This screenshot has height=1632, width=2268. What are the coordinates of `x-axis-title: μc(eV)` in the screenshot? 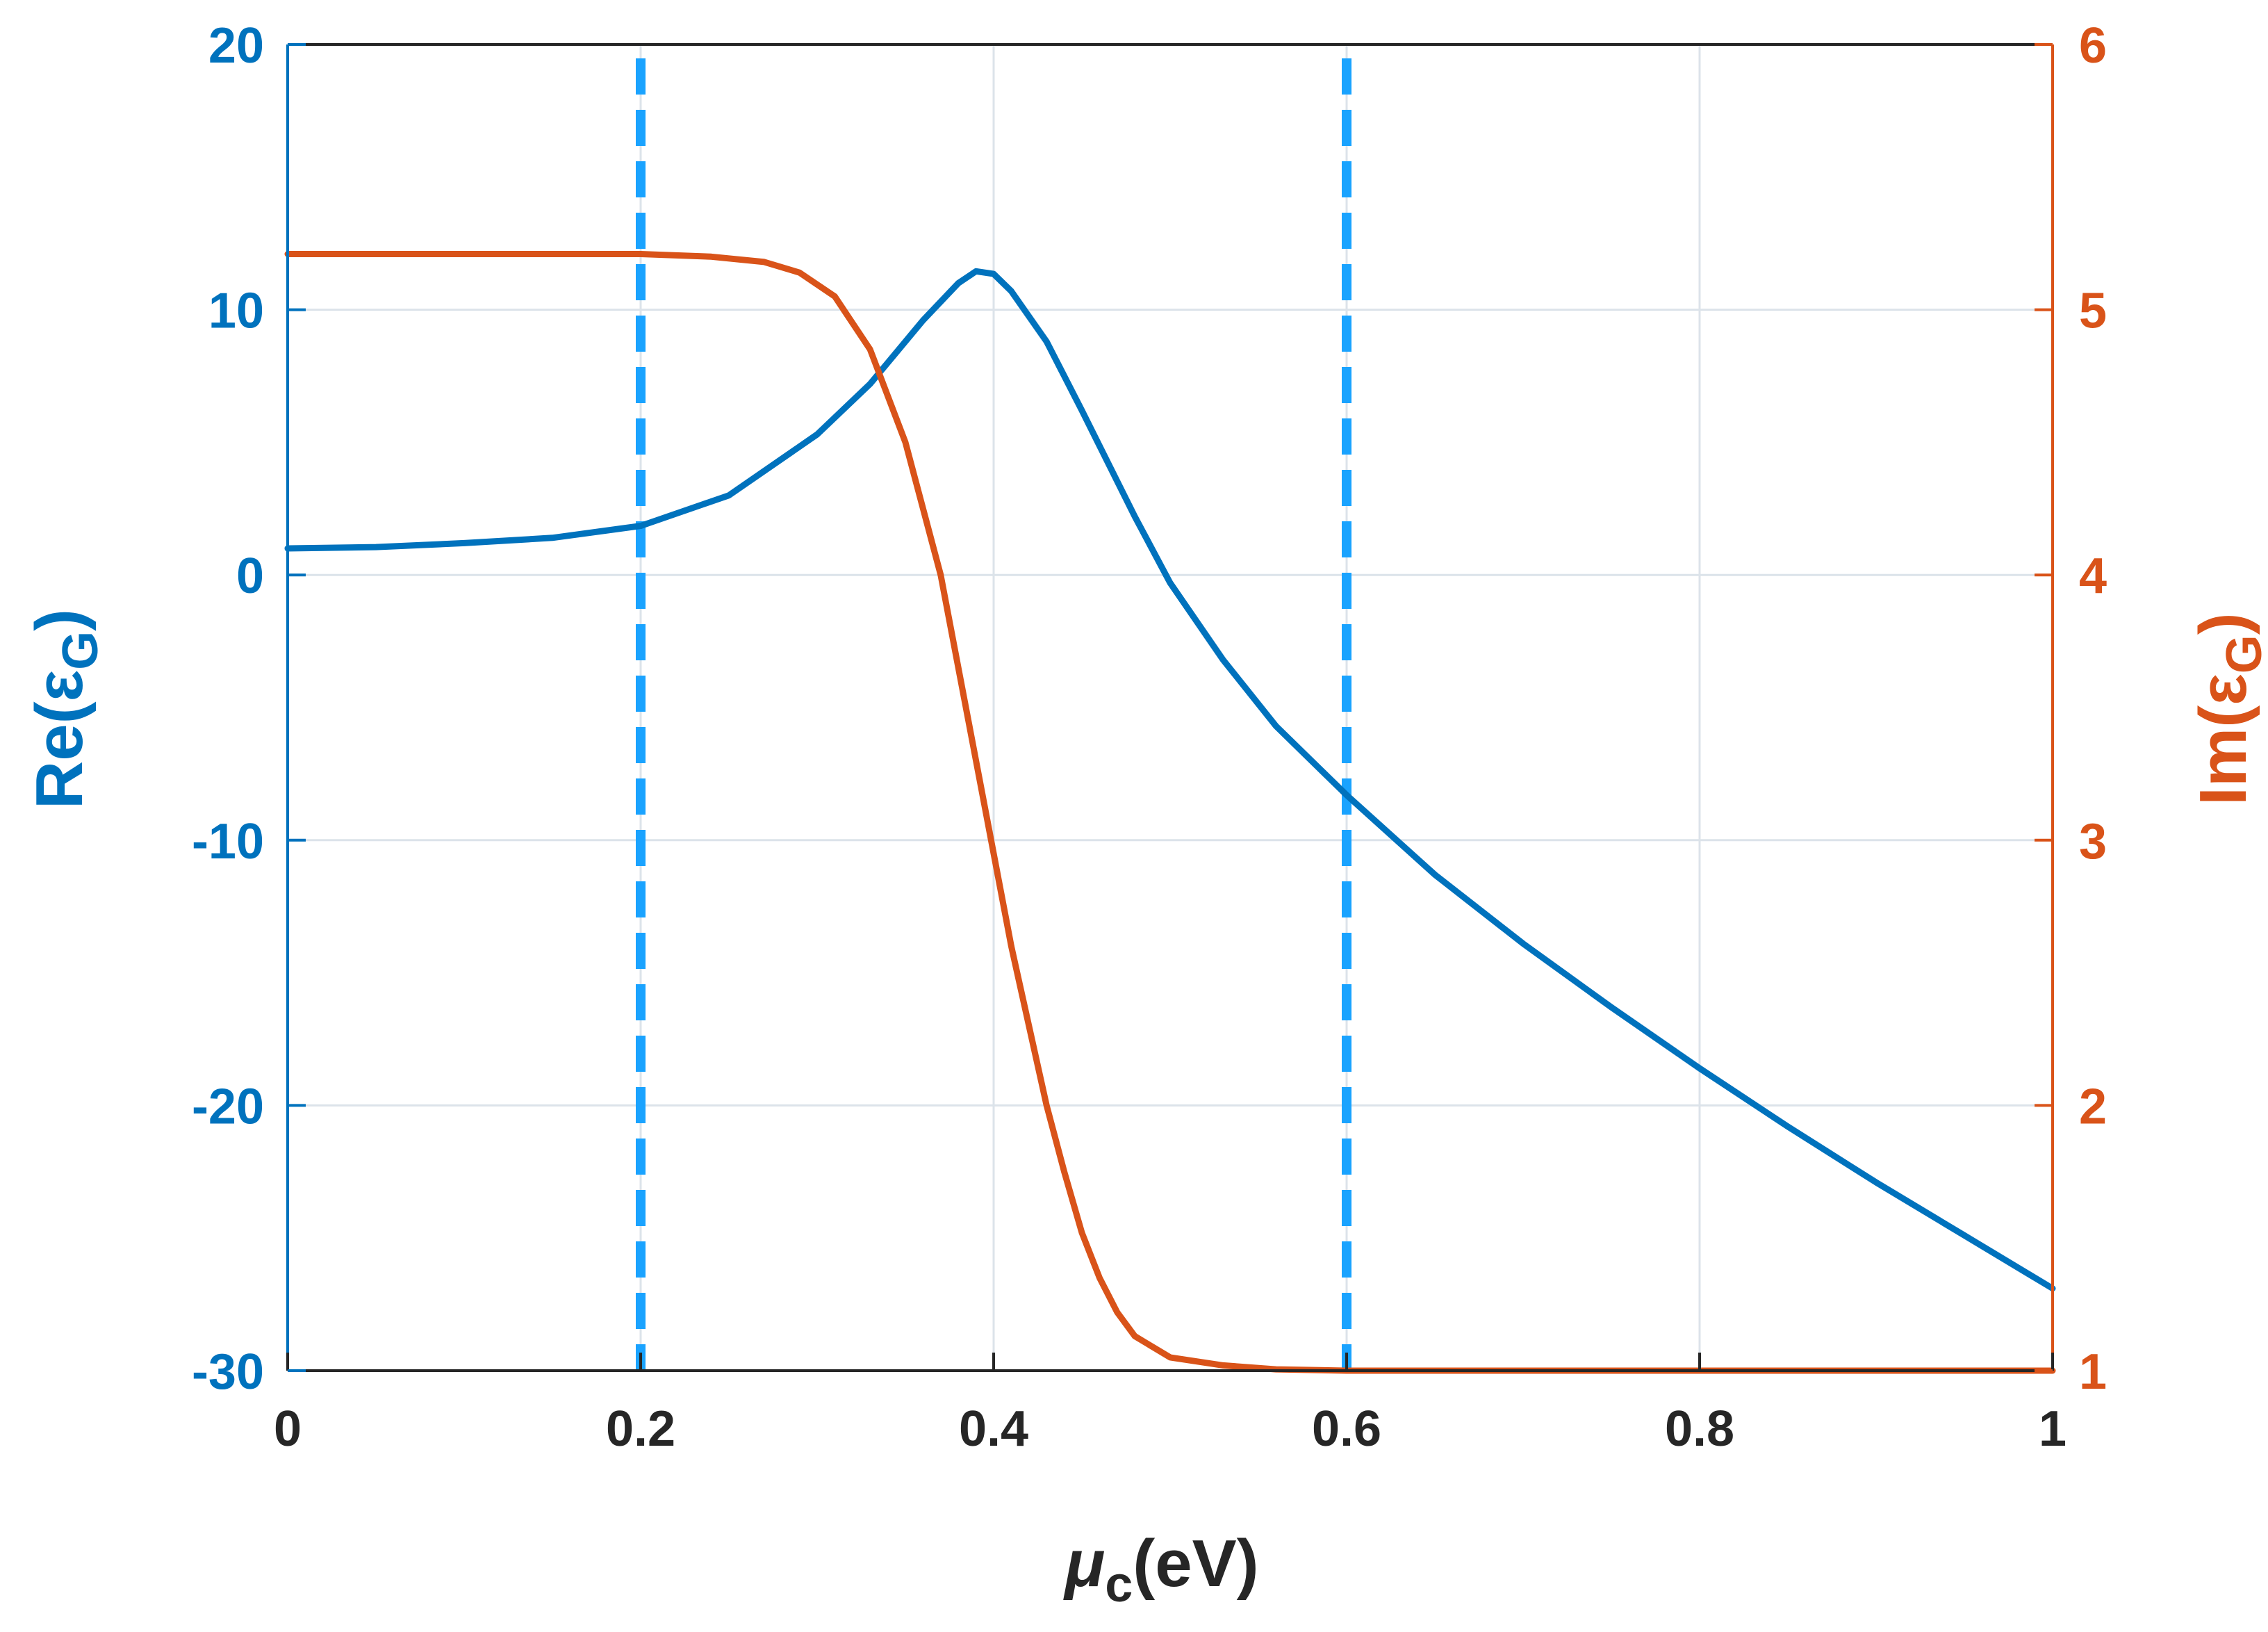 It's located at (1160, 1569).